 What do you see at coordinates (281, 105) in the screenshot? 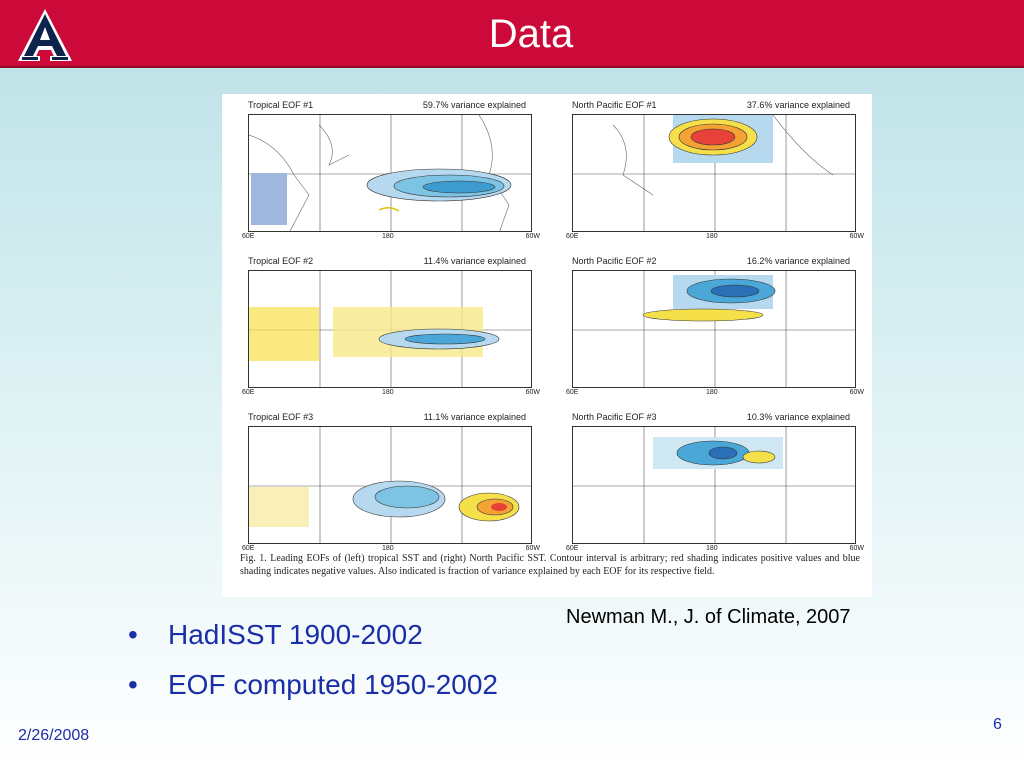
I see `panel-name: Tropical EOF #1` at bounding box center [281, 105].